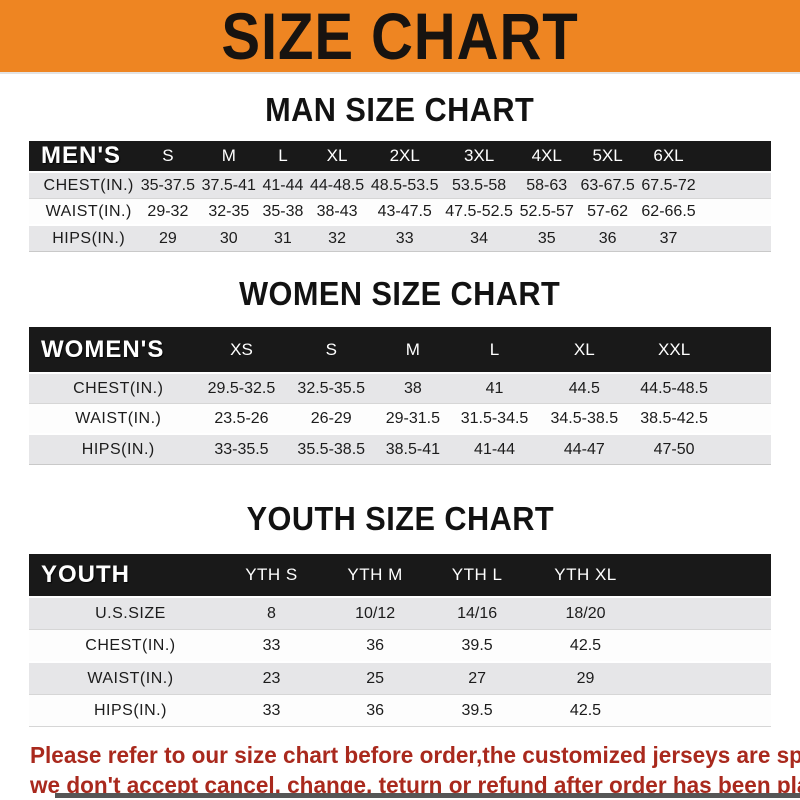 This screenshot has width=800, height=800. I want to click on measurement-value: 23.5-26, so click(241, 418).